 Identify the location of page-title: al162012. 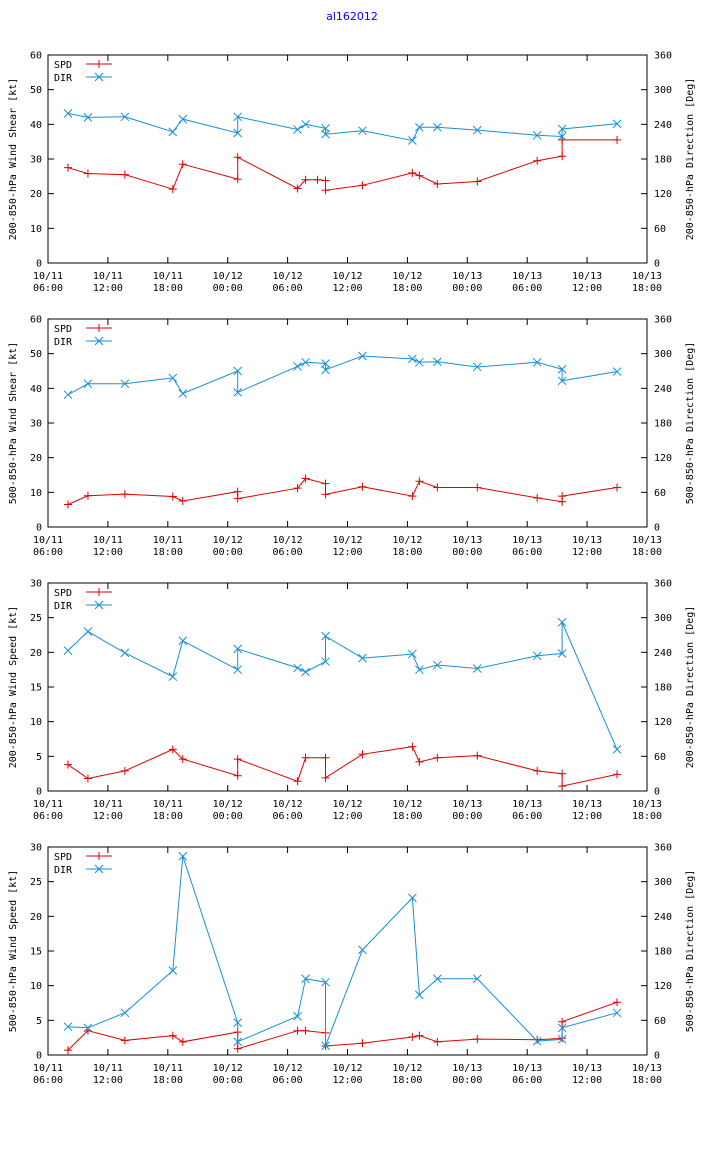
(352, 16).